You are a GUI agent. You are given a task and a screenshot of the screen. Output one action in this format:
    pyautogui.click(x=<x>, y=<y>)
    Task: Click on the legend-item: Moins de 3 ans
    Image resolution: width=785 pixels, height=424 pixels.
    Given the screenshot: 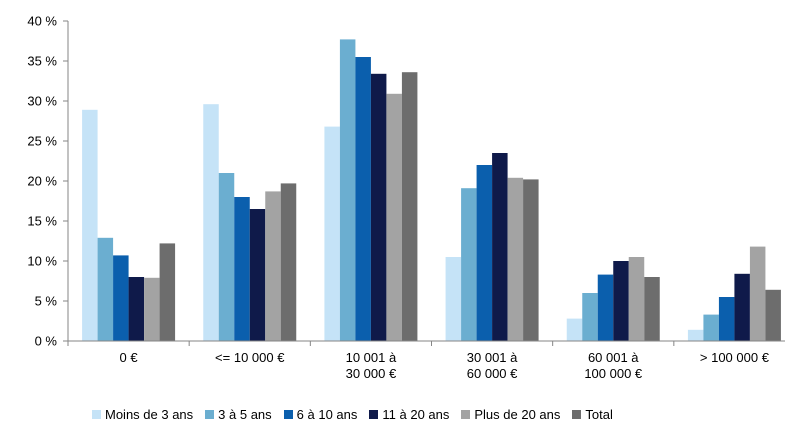 What is the action you would take?
    pyautogui.click(x=142, y=414)
    